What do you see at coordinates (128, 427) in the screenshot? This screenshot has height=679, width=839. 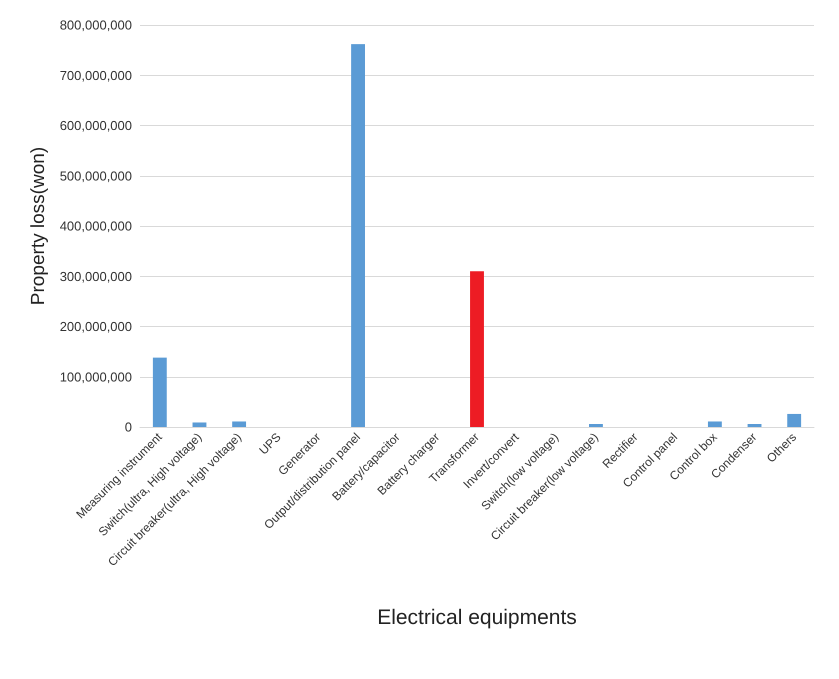 I see `y-tick-label: 0` at bounding box center [128, 427].